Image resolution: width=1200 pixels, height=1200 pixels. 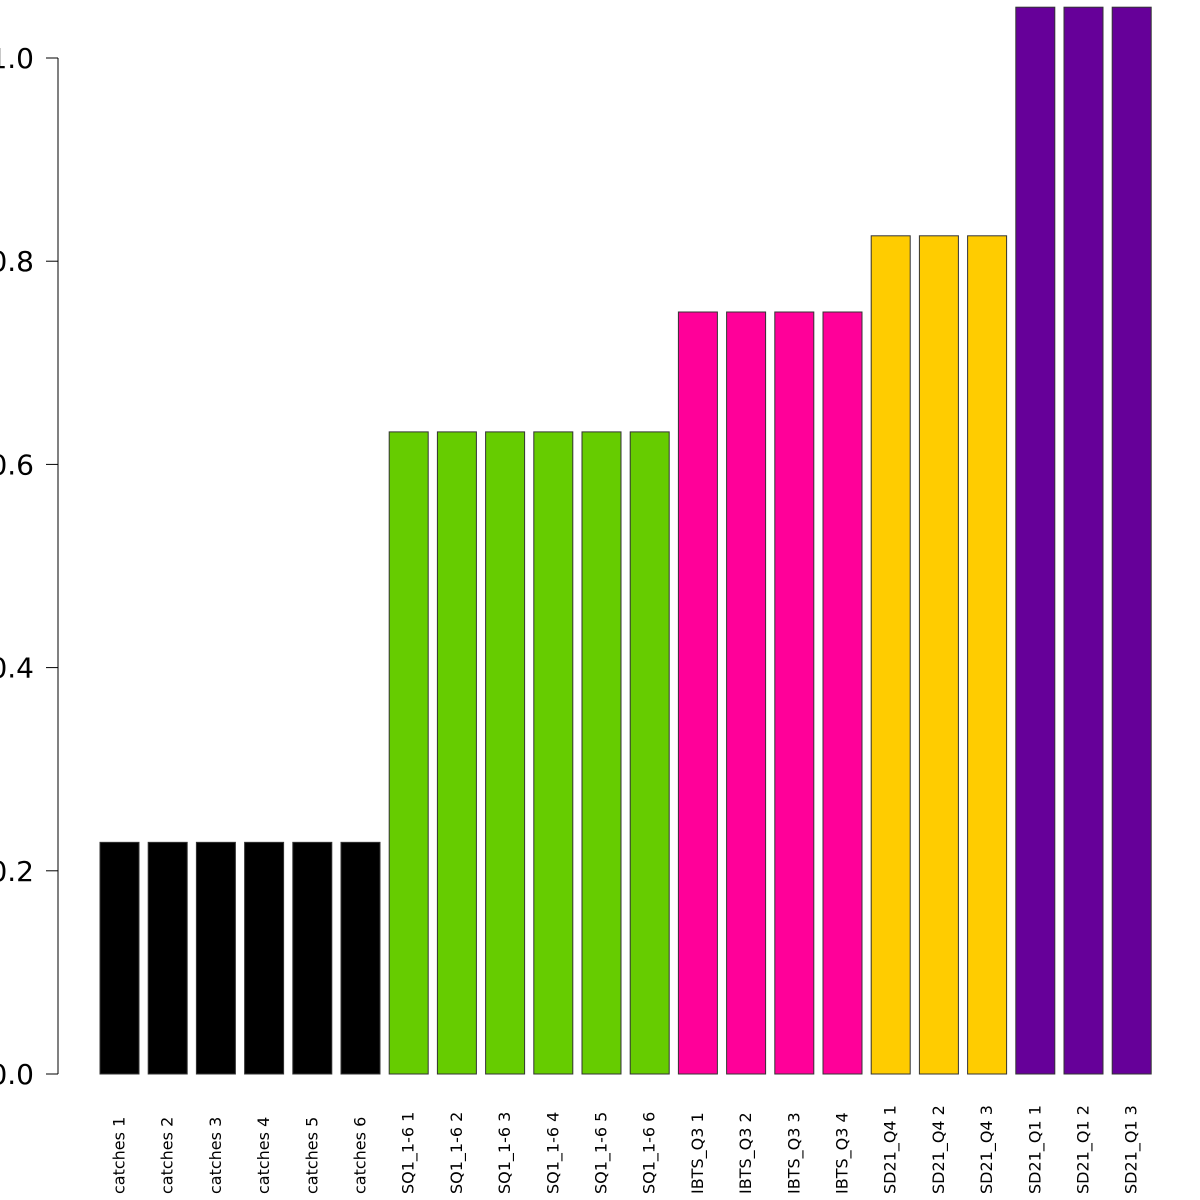 I want to click on x-tick-label: SQ1_1-6 6, so click(x=650, y=1153).